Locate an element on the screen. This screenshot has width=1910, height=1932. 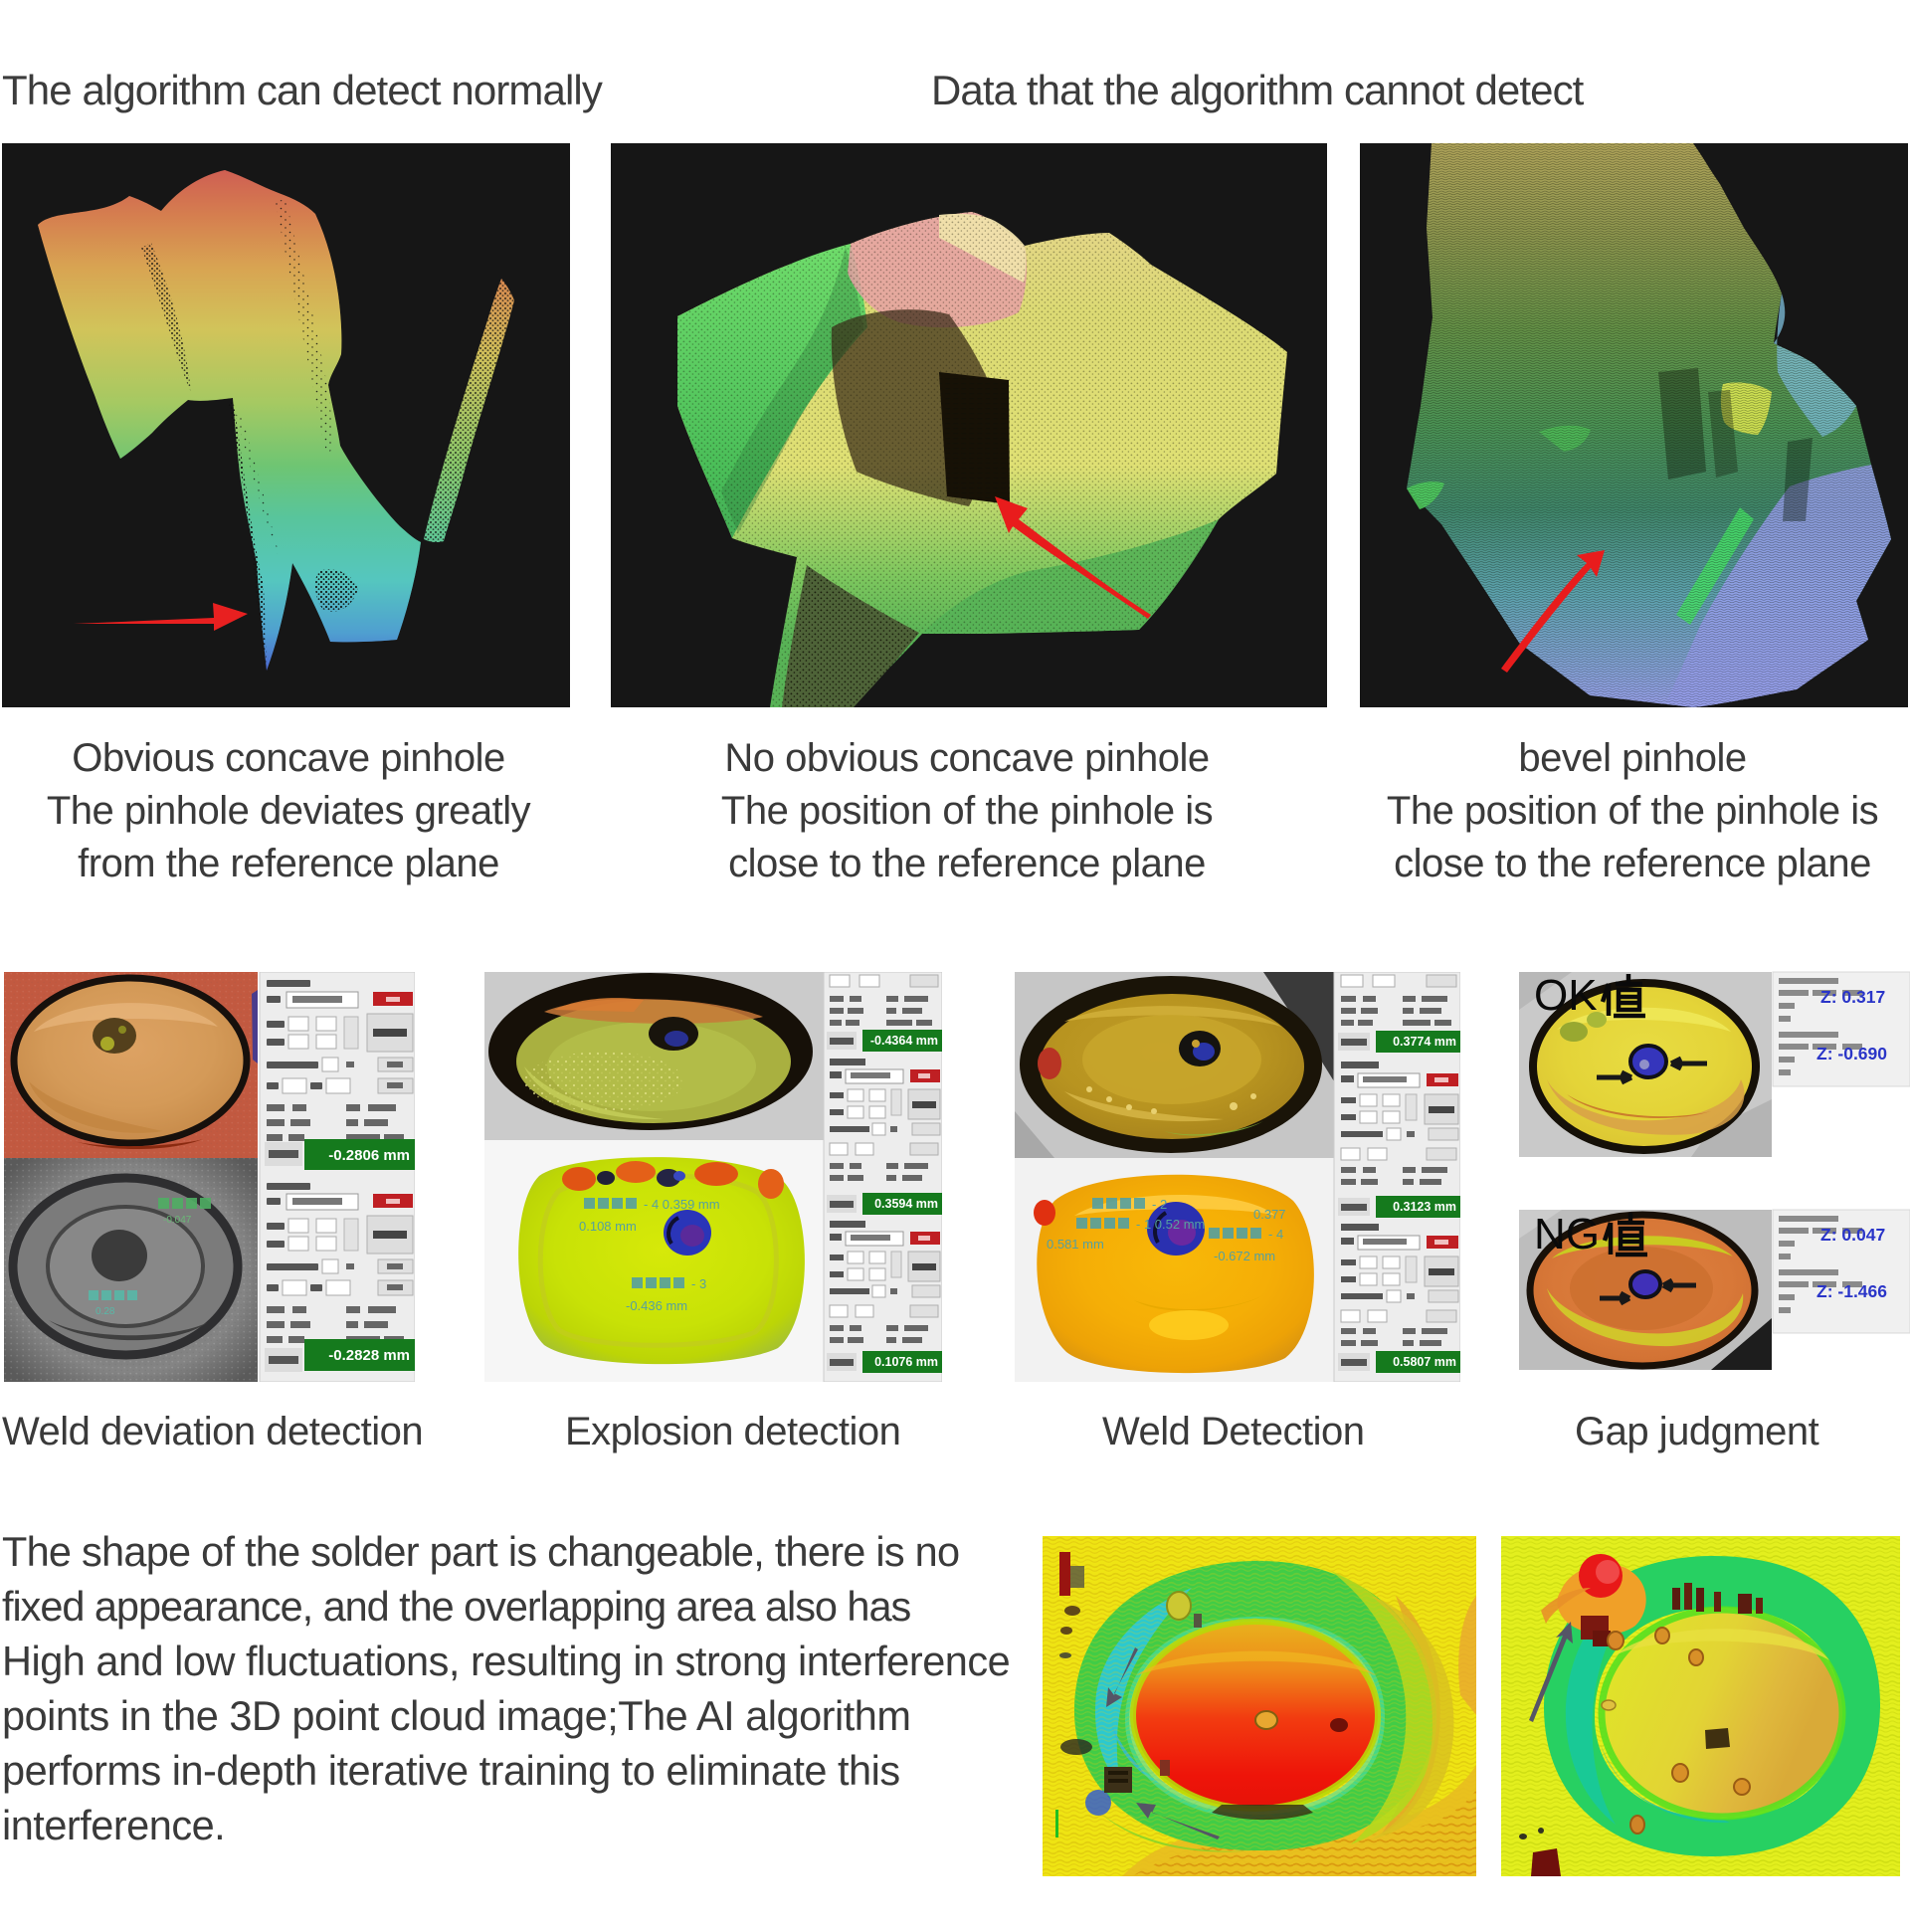
svg-text: 0.3123 mm is located at coordinates (1424, 1207).